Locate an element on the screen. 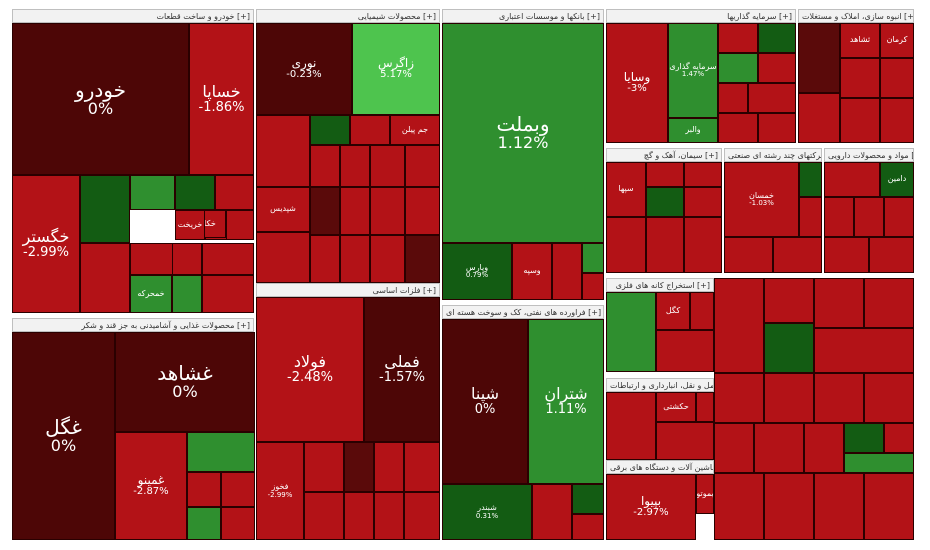  sector-header-pharma: مواد و محصولات دارویی [+] is located at coordinates (869, 155).